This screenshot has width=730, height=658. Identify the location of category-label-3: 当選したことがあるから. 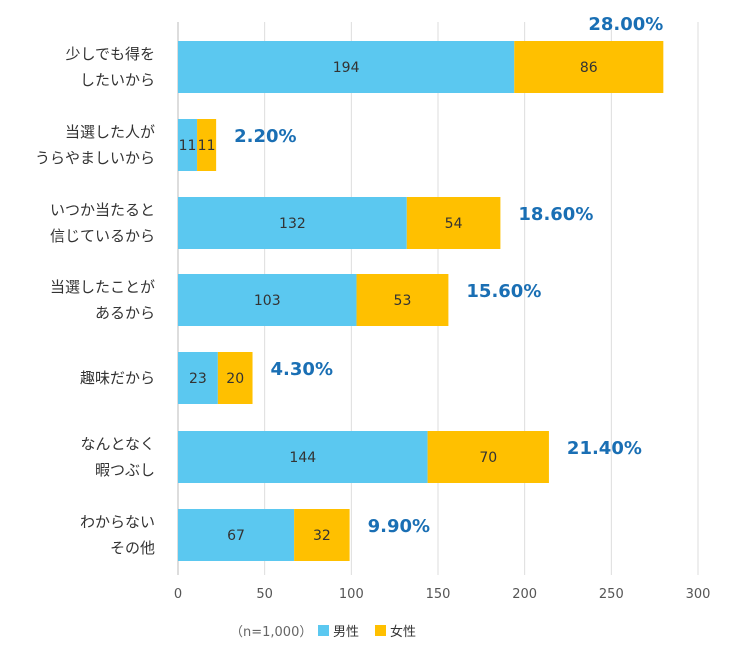
(102, 300).